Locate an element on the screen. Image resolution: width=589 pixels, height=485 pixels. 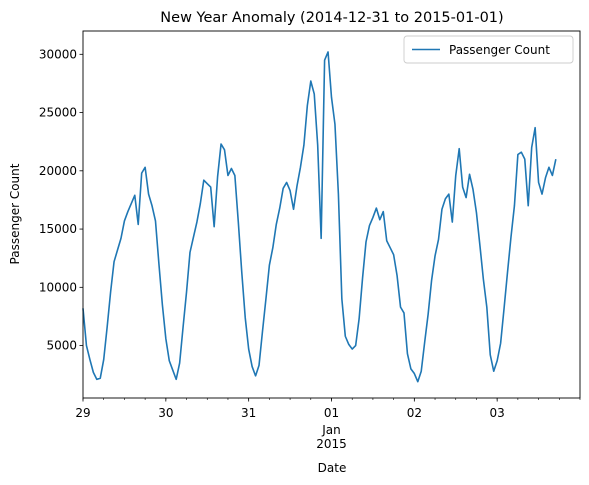
x-tick-label: 01 is located at coordinates (331, 413).